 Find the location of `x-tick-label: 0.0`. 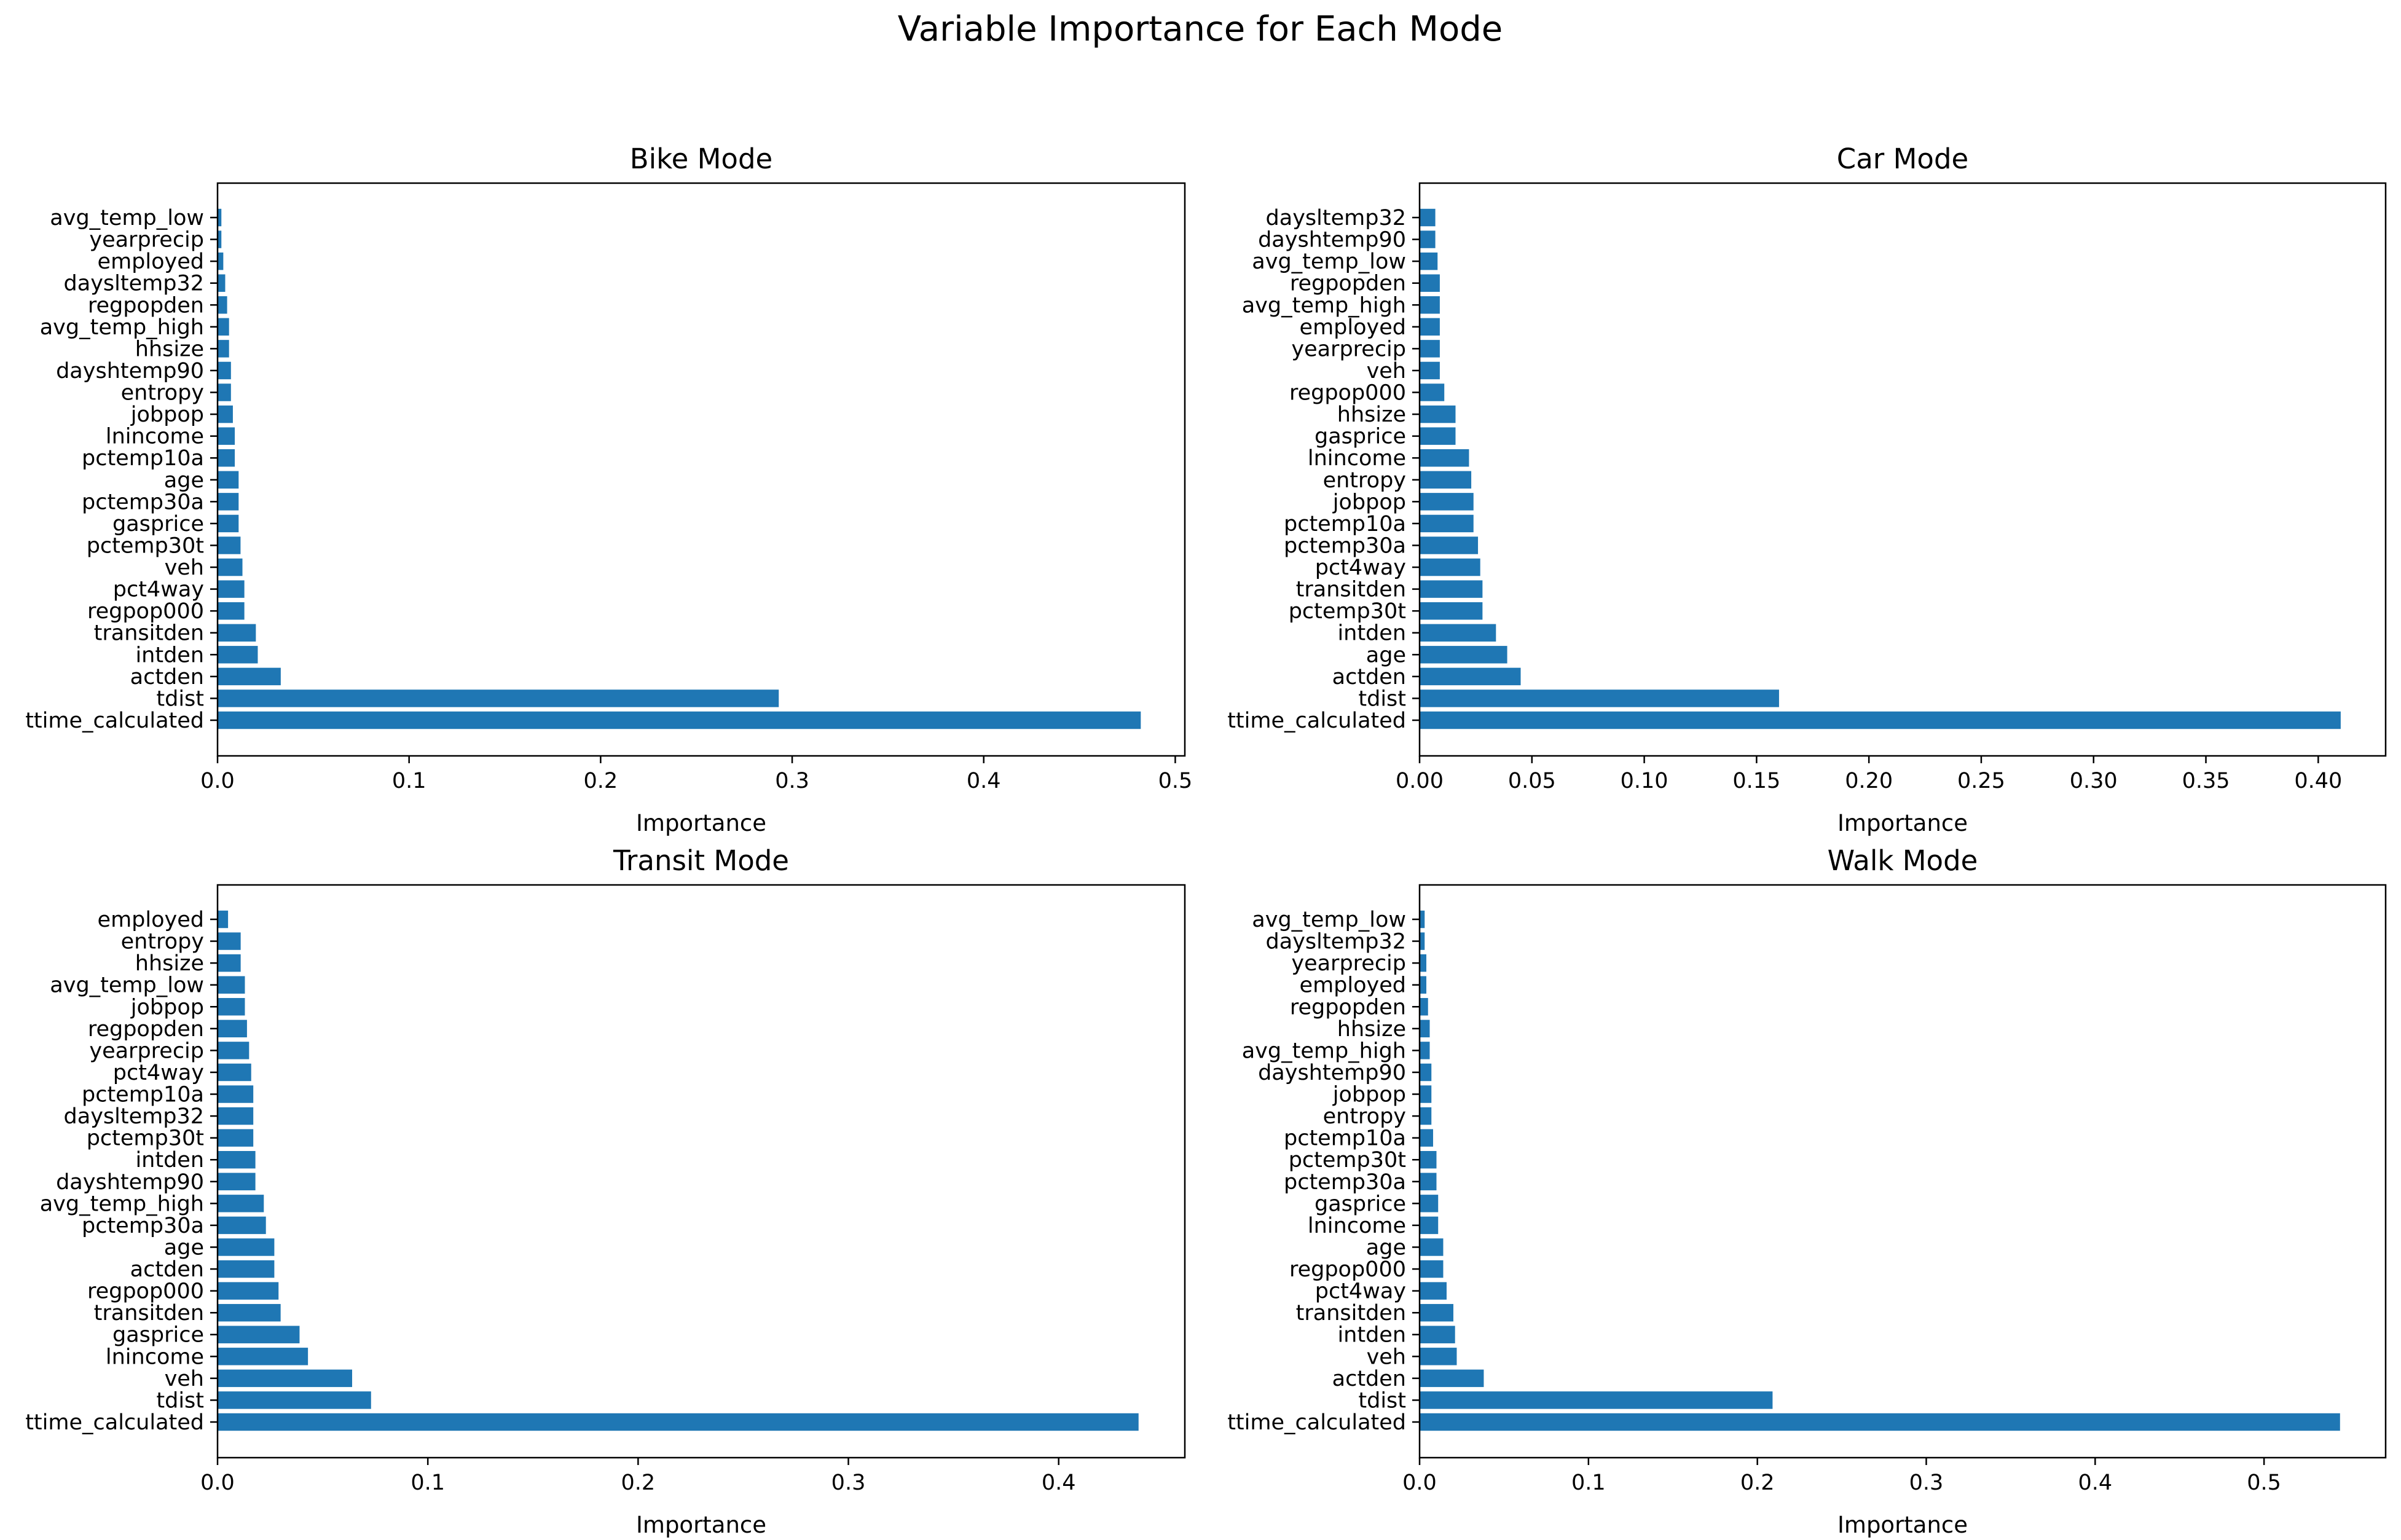

x-tick-label: 0.0 is located at coordinates (217, 1483).